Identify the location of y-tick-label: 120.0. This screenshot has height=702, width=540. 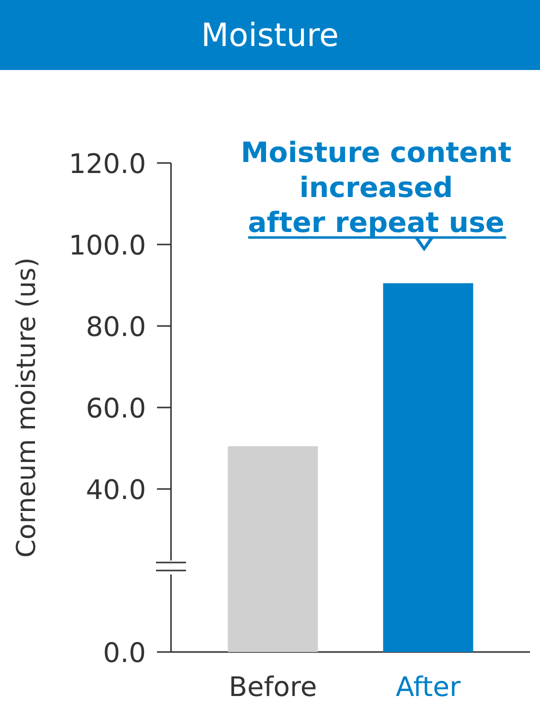
(107, 164).